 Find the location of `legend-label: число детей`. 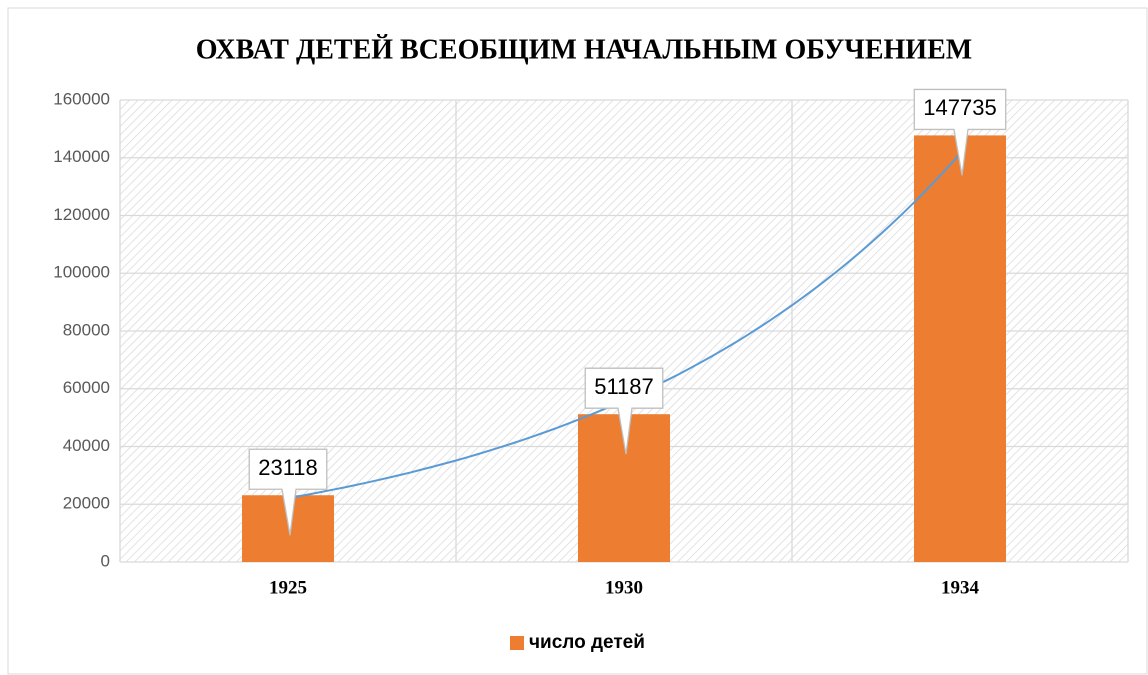

legend-label: число детей is located at coordinates (587, 642).